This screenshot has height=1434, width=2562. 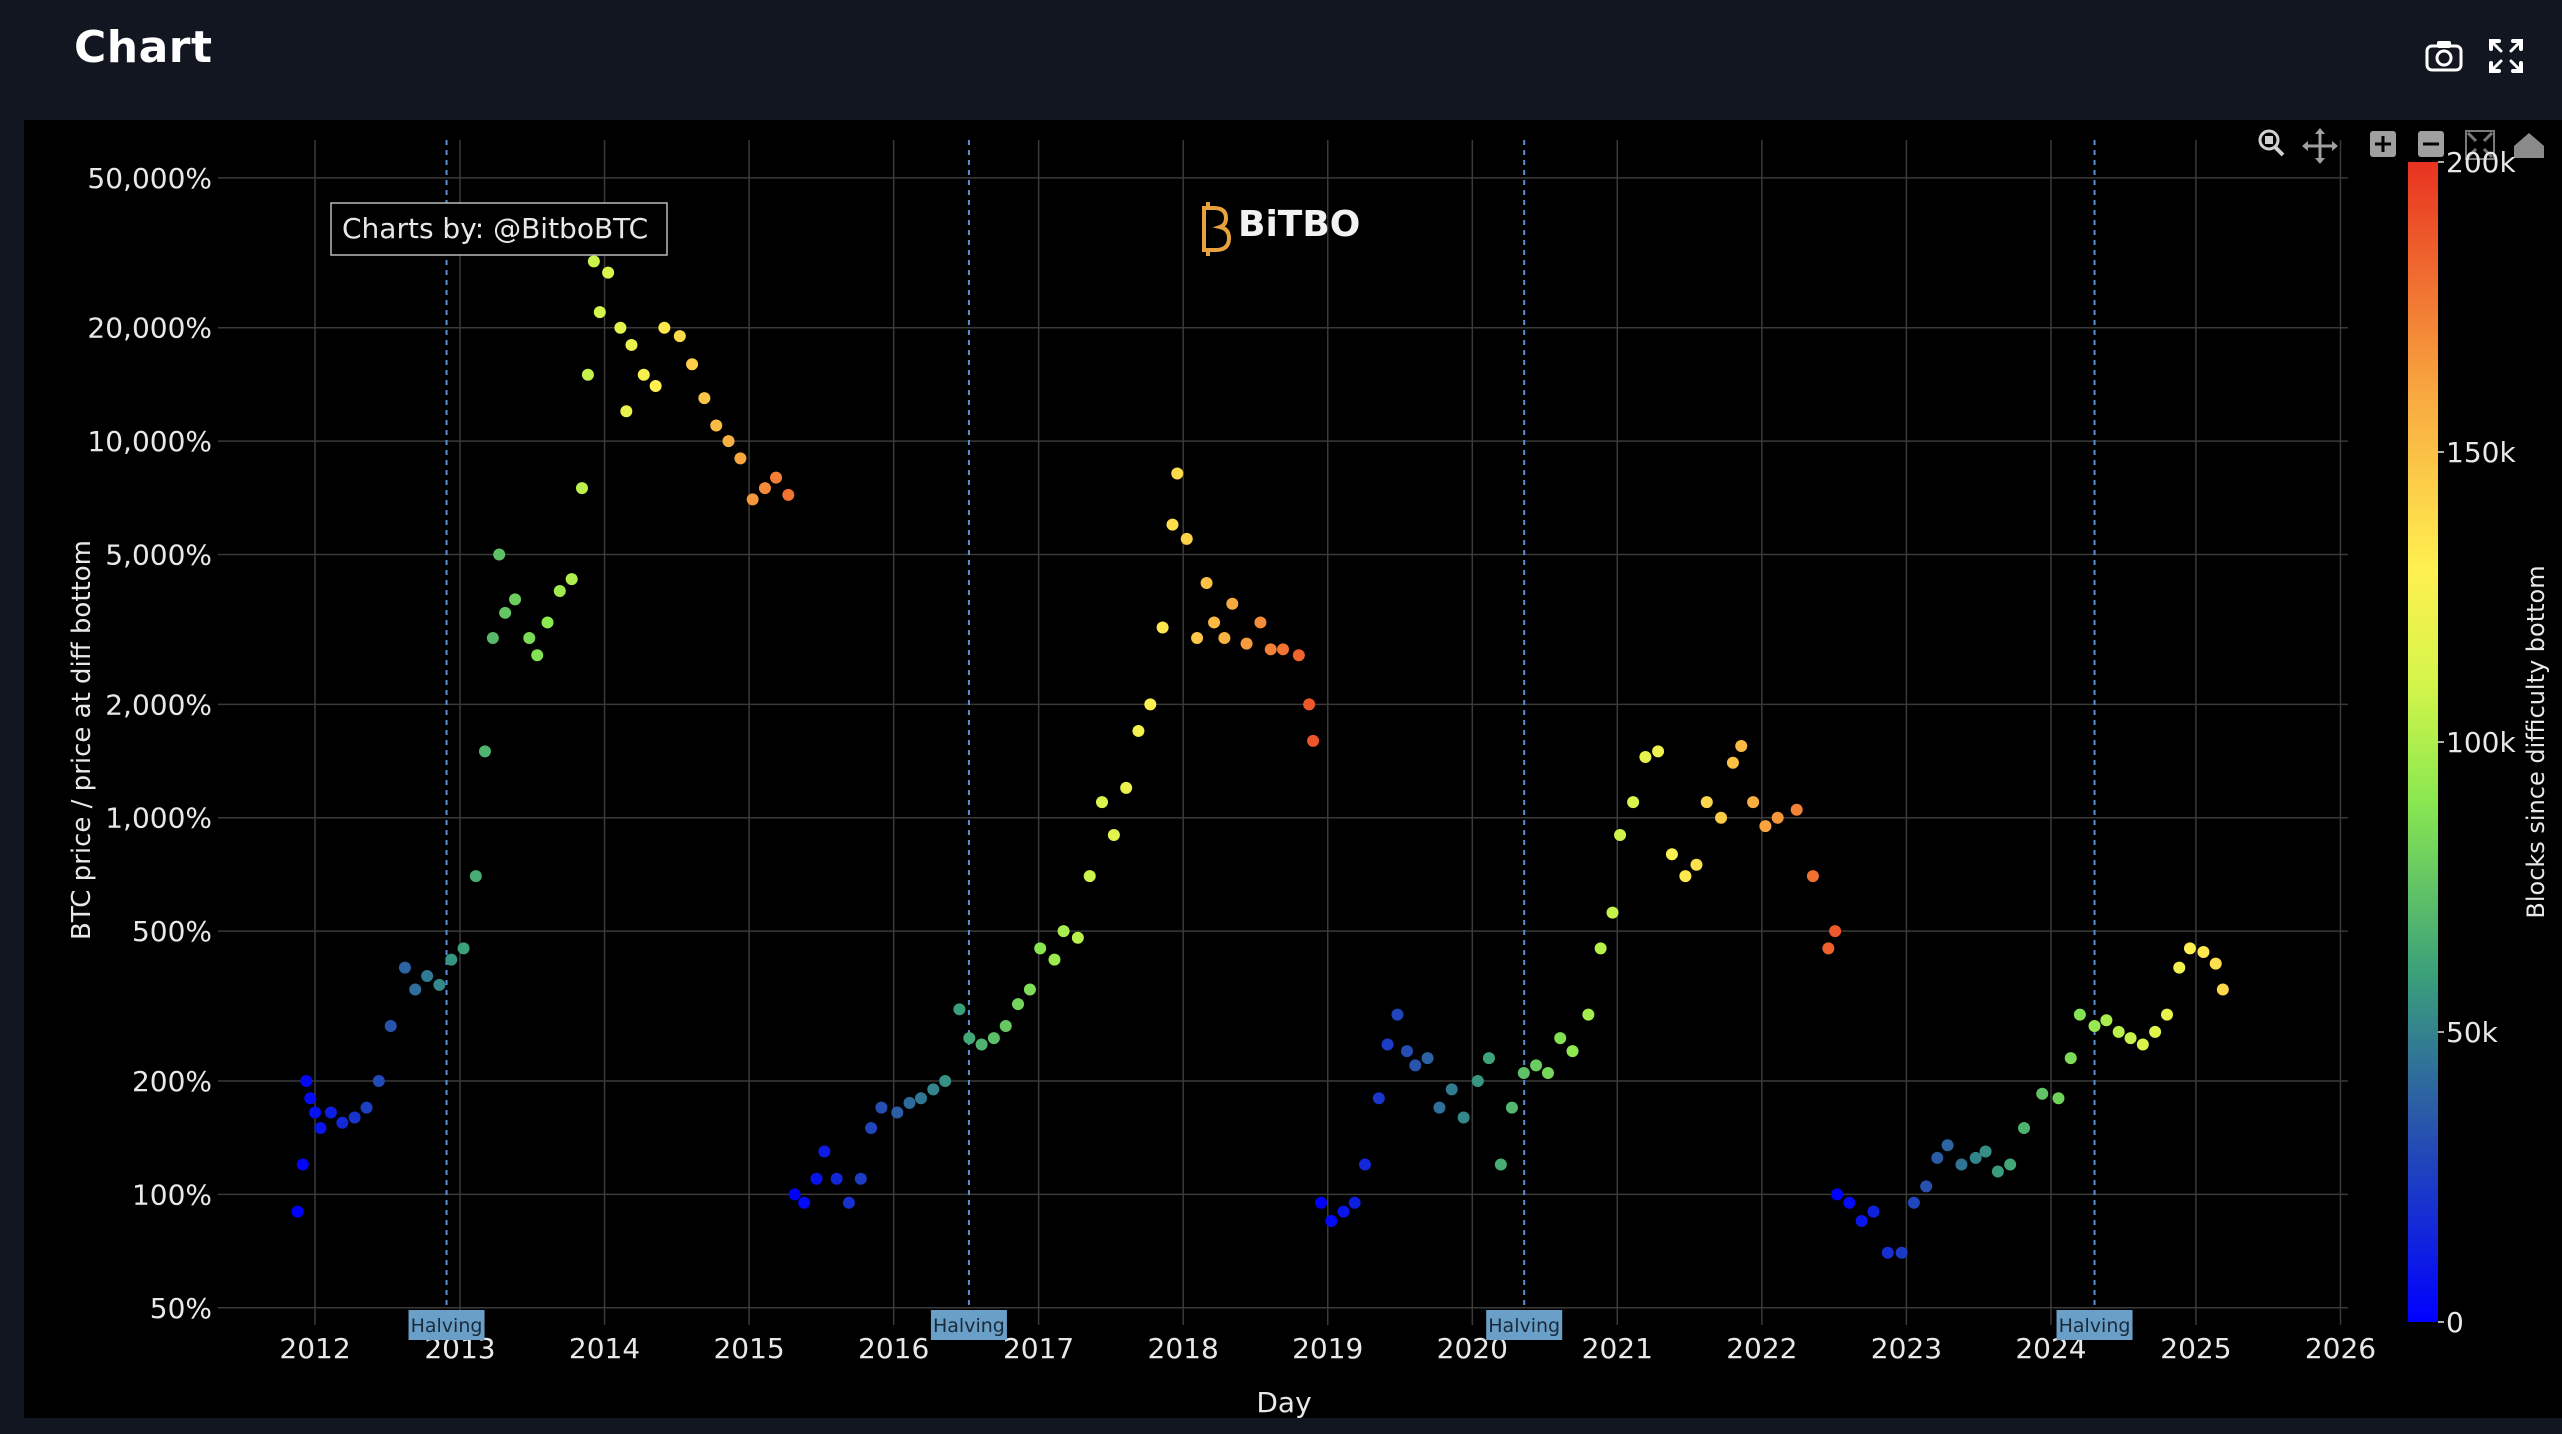 What do you see at coordinates (1327, 1348) in the screenshot?
I see `x-tick-label: 2019` at bounding box center [1327, 1348].